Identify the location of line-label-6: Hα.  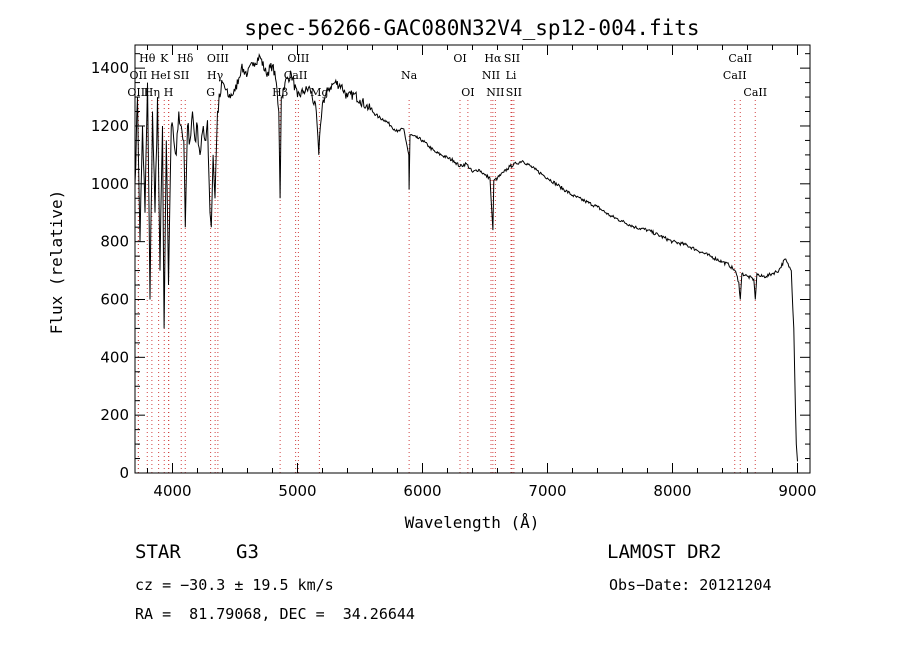
(493, 58).